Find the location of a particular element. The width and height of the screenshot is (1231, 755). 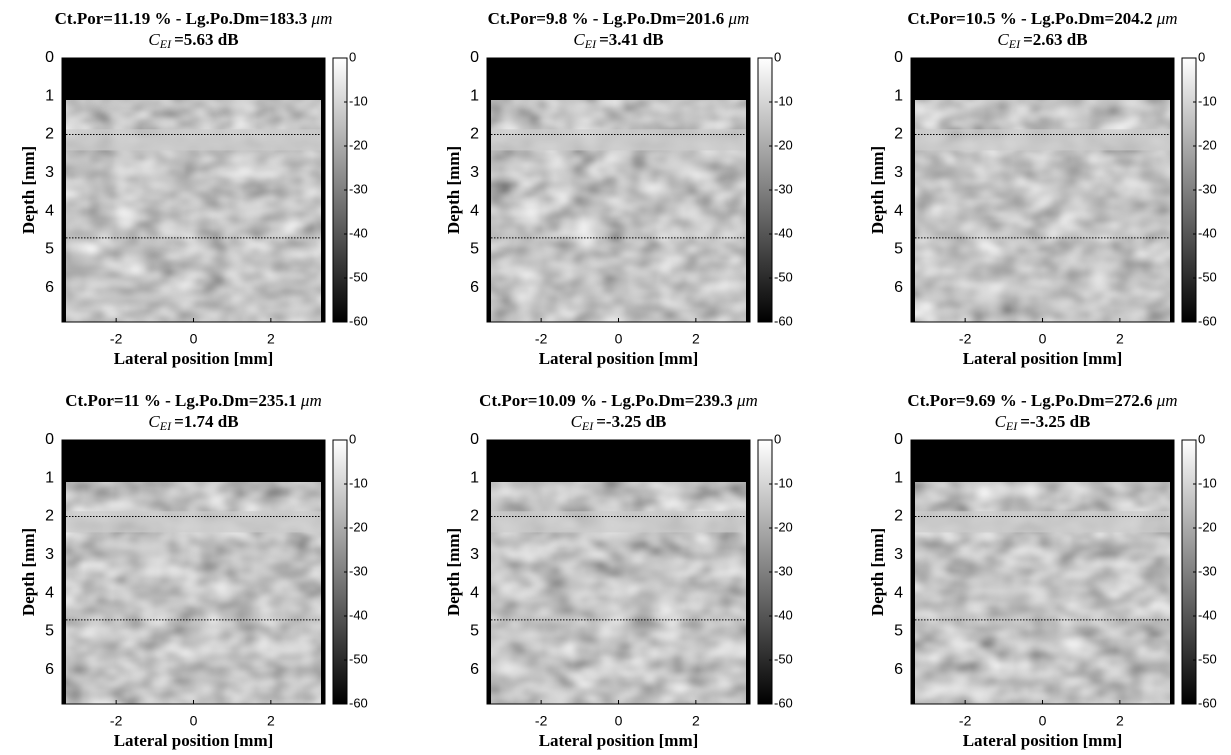

title-text: Ct.Por=9.8 % - Lg.Po.Dm=201.6 is located at coordinates (606, 18).